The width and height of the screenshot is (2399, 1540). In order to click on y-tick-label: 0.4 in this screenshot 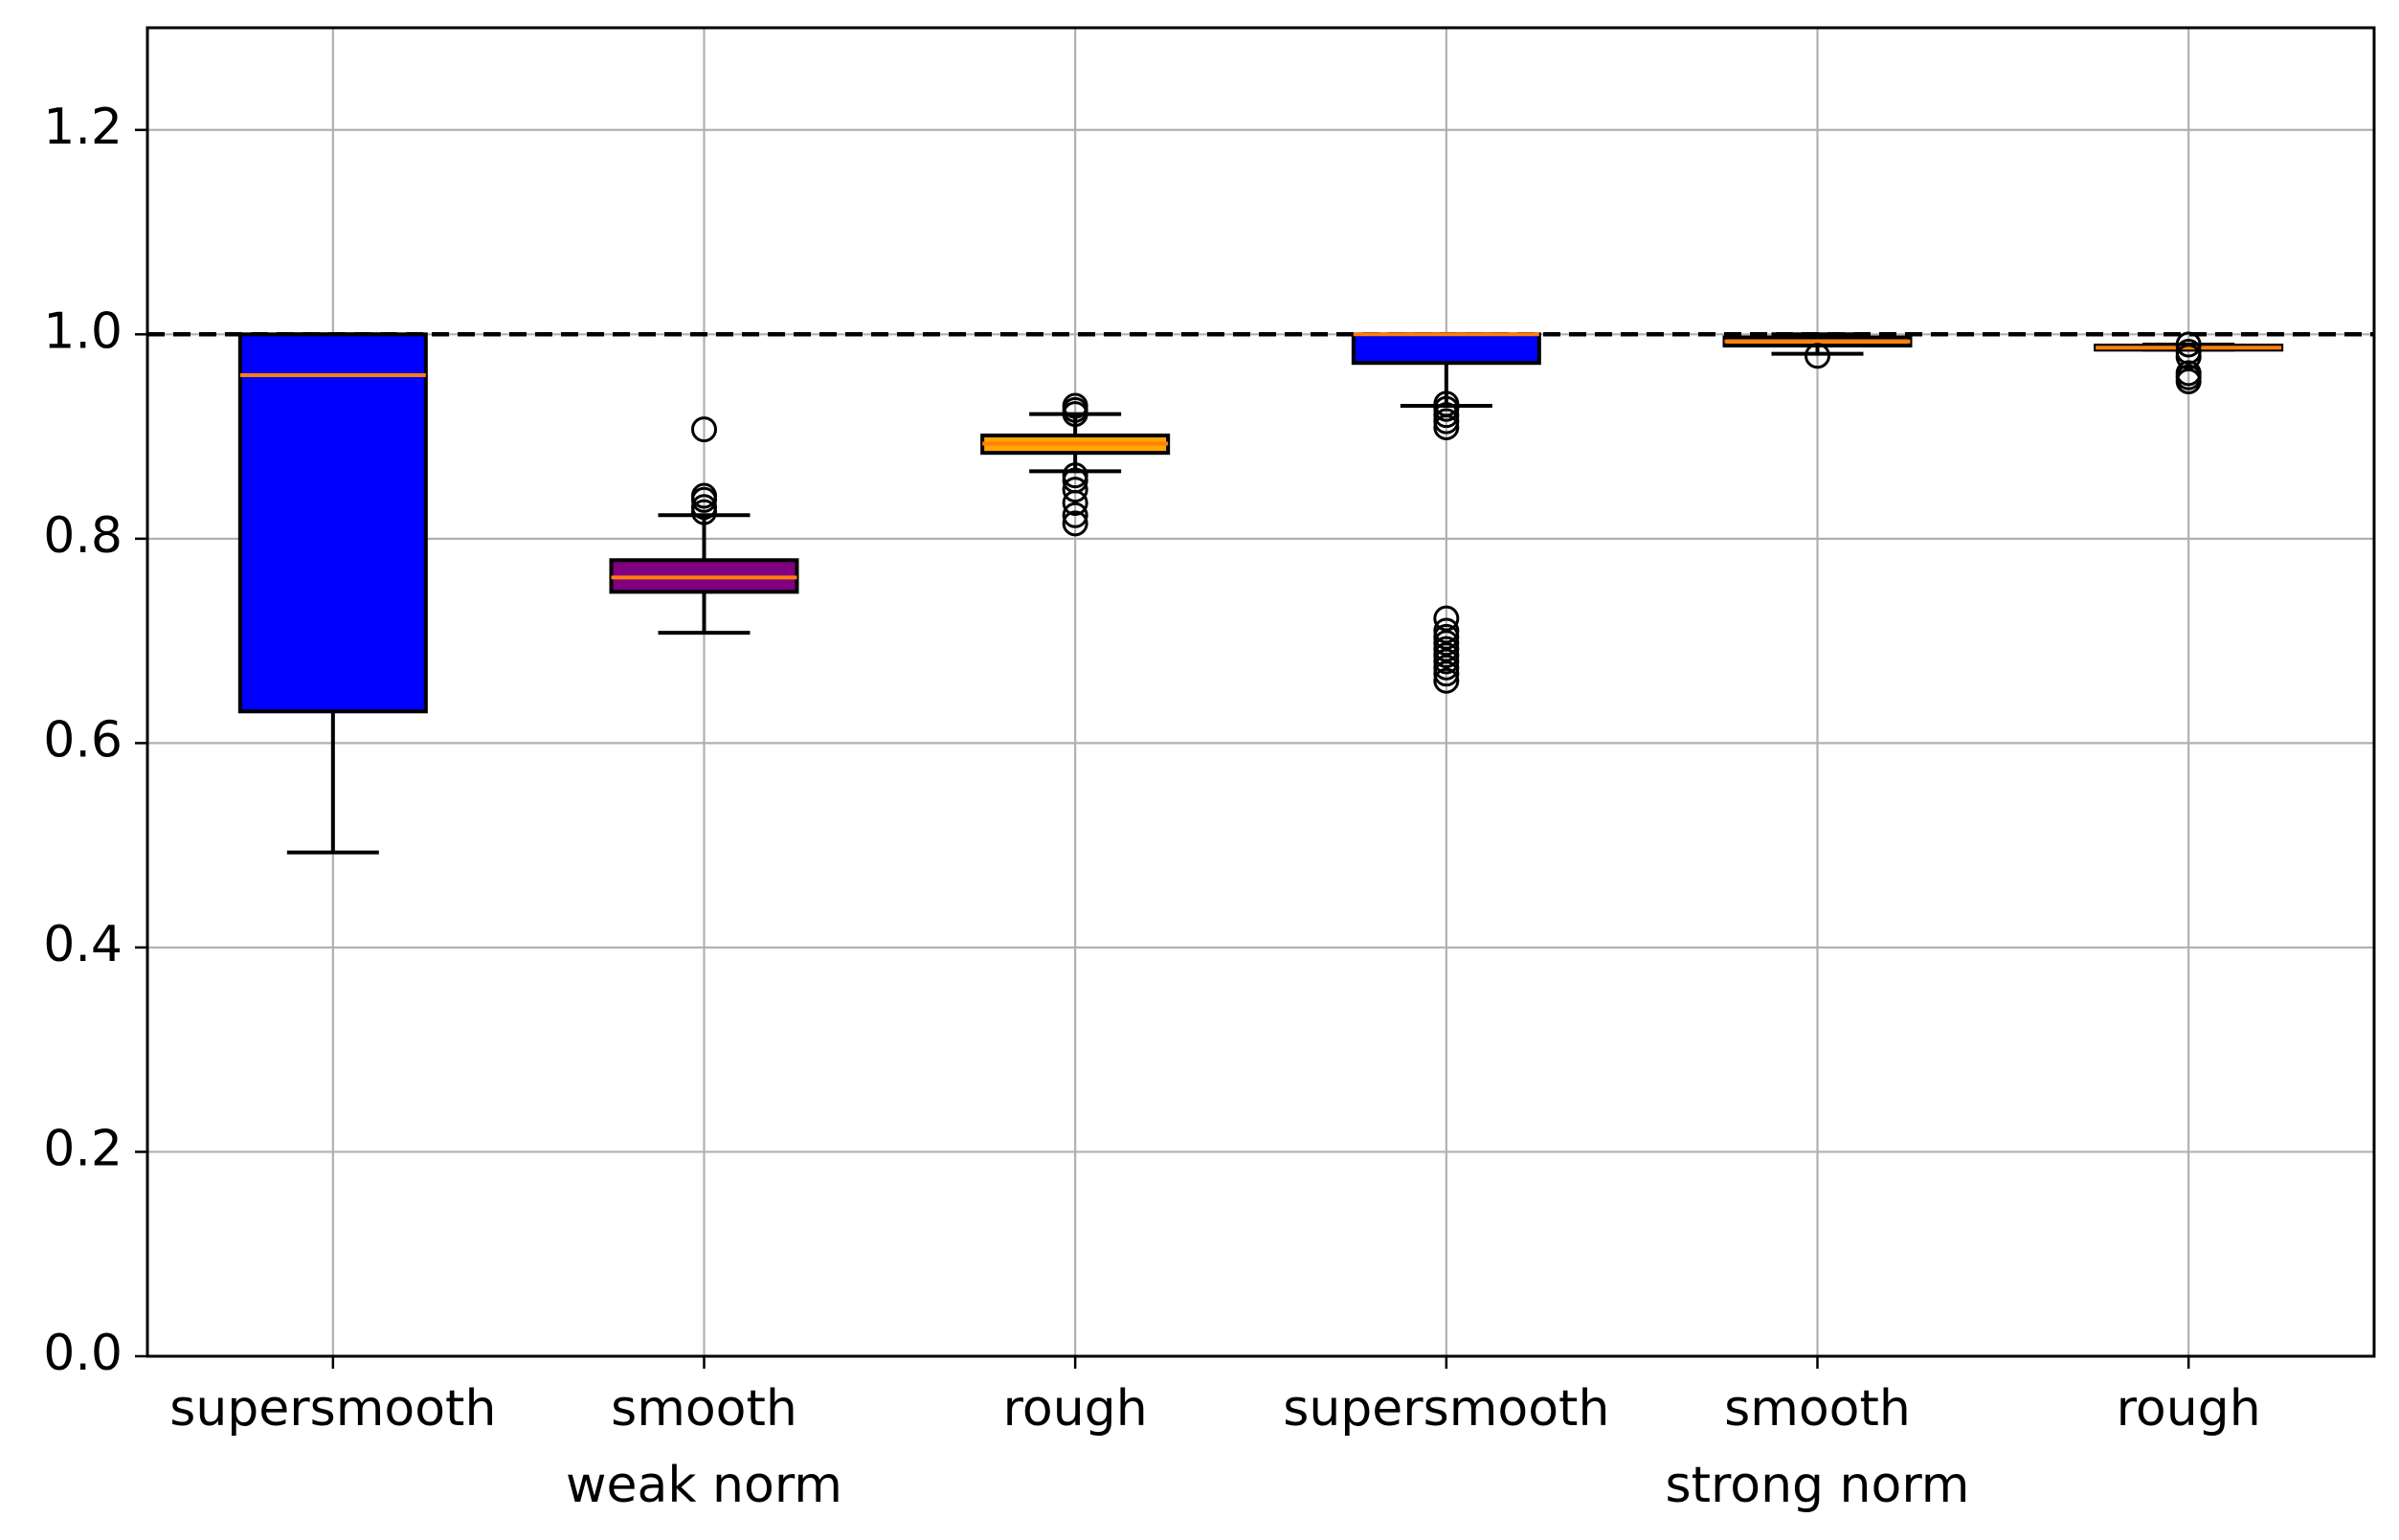, I will do `click(83, 945)`.